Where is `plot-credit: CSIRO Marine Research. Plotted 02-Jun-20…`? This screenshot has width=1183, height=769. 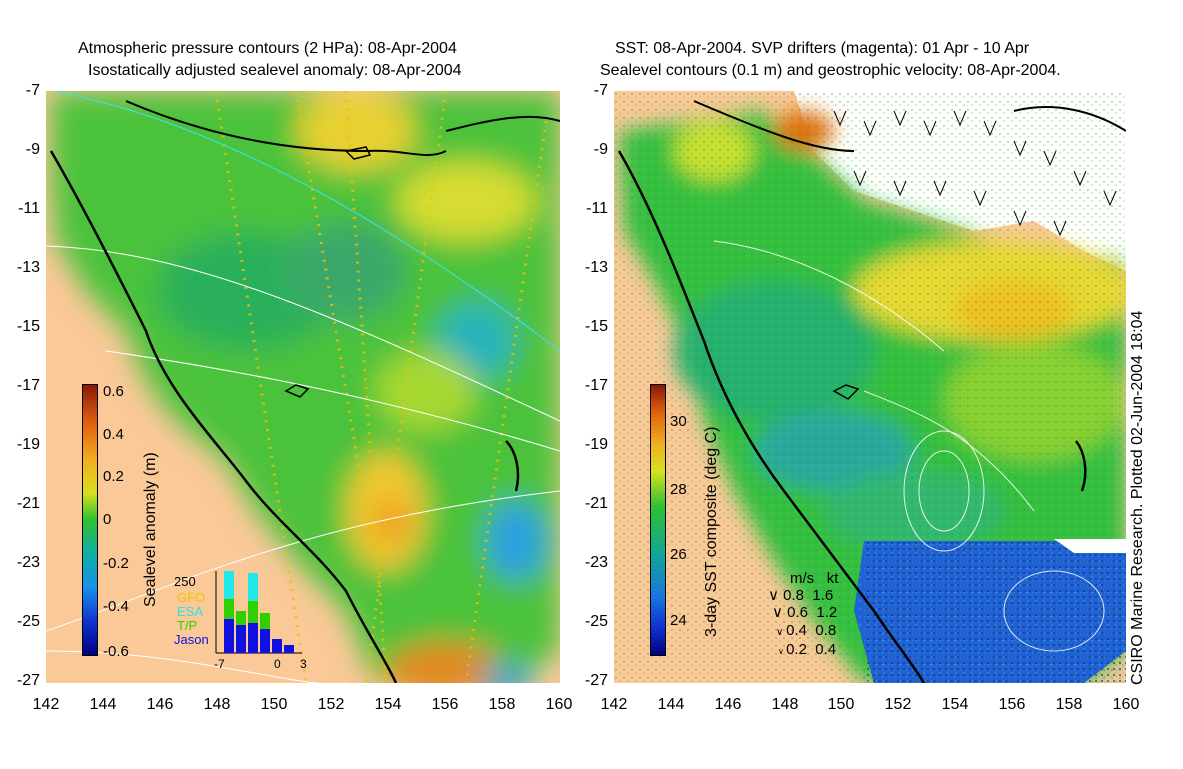 plot-credit: CSIRO Marine Research. Plotted 02-Jun-20… is located at coordinates (1137, 497).